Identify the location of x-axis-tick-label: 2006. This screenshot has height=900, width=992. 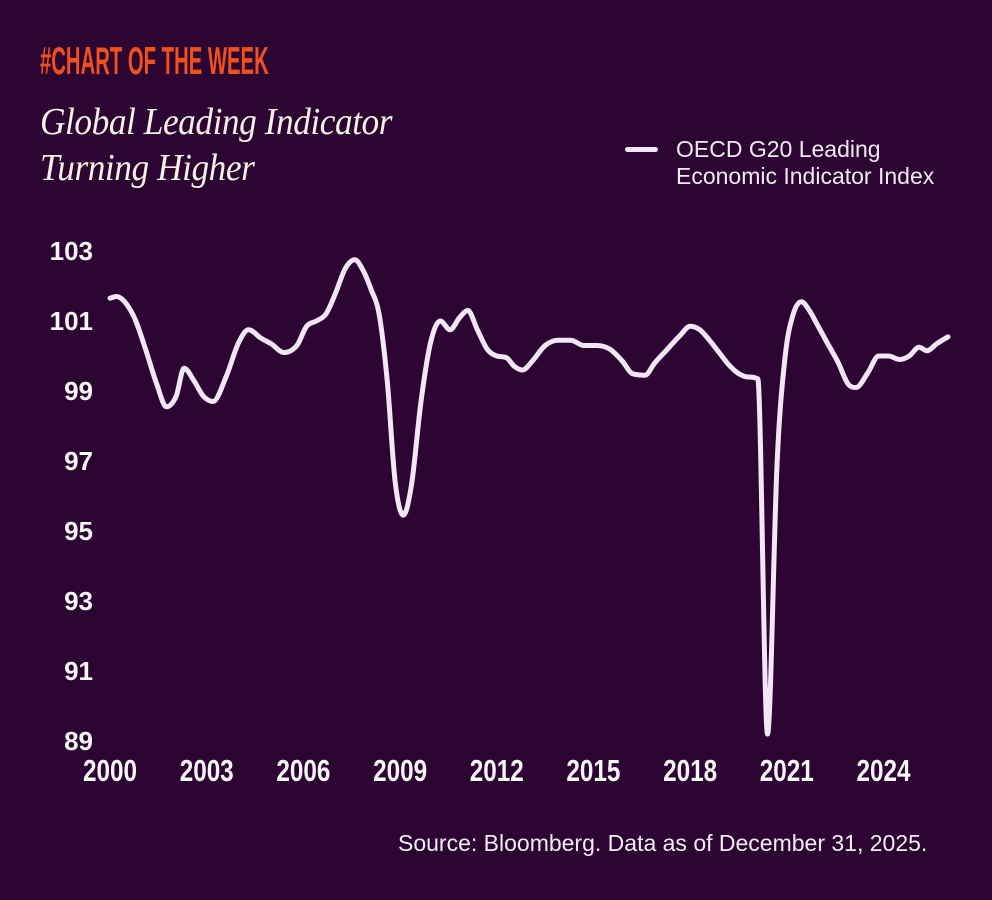
(303, 770).